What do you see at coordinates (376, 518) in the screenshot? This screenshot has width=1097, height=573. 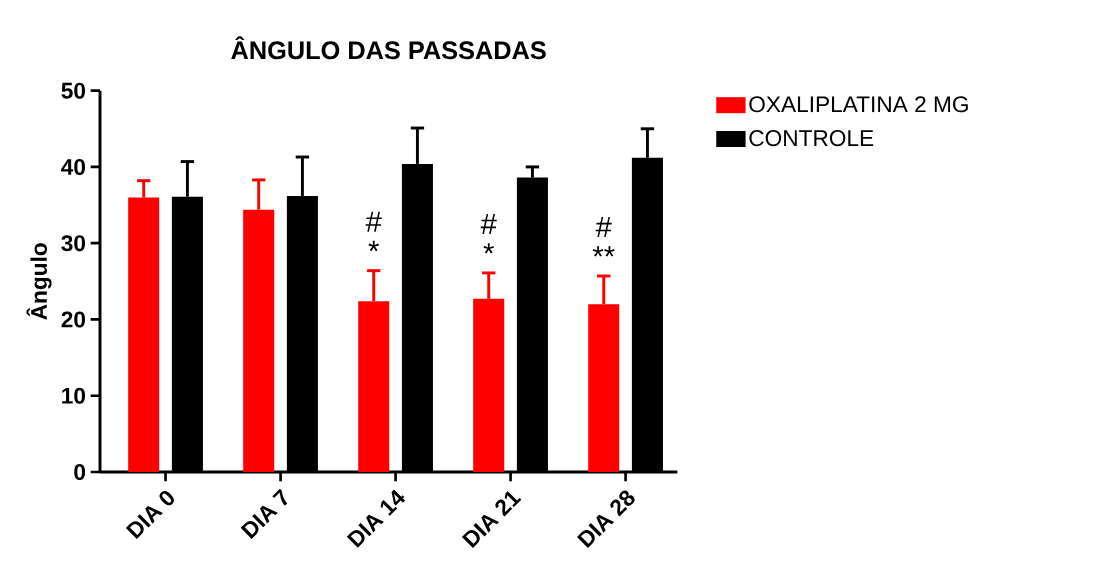 I see `x-tick-label: DIA 14` at bounding box center [376, 518].